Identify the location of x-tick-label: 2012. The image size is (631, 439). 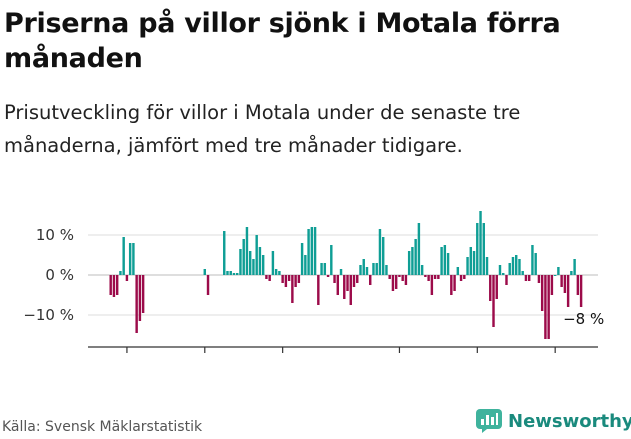
(127, 356).